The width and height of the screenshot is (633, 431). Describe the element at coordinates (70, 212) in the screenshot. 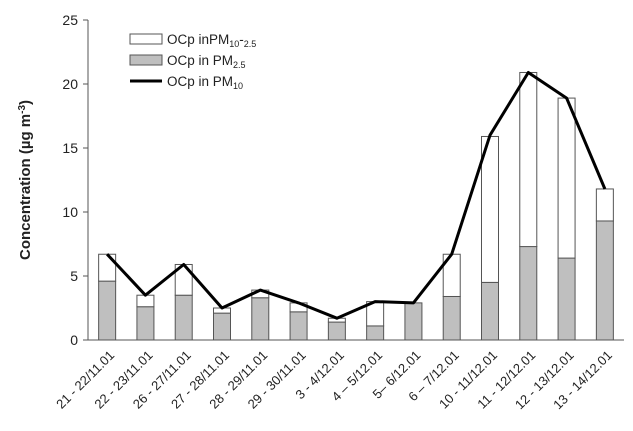

I see `y-tick-label: 10` at that location.